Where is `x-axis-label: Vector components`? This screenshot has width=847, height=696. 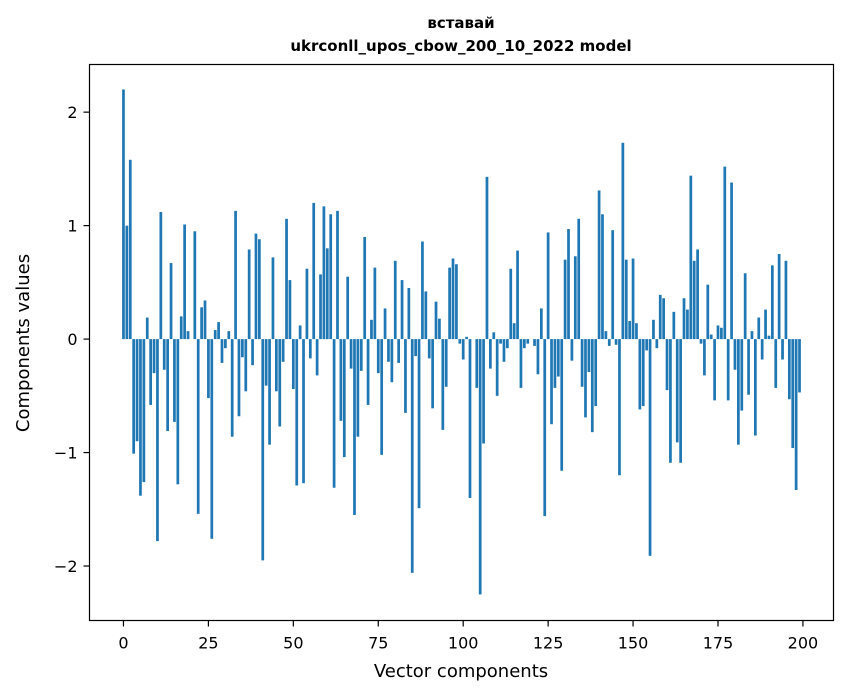
x-axis-label: Vector components is located at coordinates (461, 671).